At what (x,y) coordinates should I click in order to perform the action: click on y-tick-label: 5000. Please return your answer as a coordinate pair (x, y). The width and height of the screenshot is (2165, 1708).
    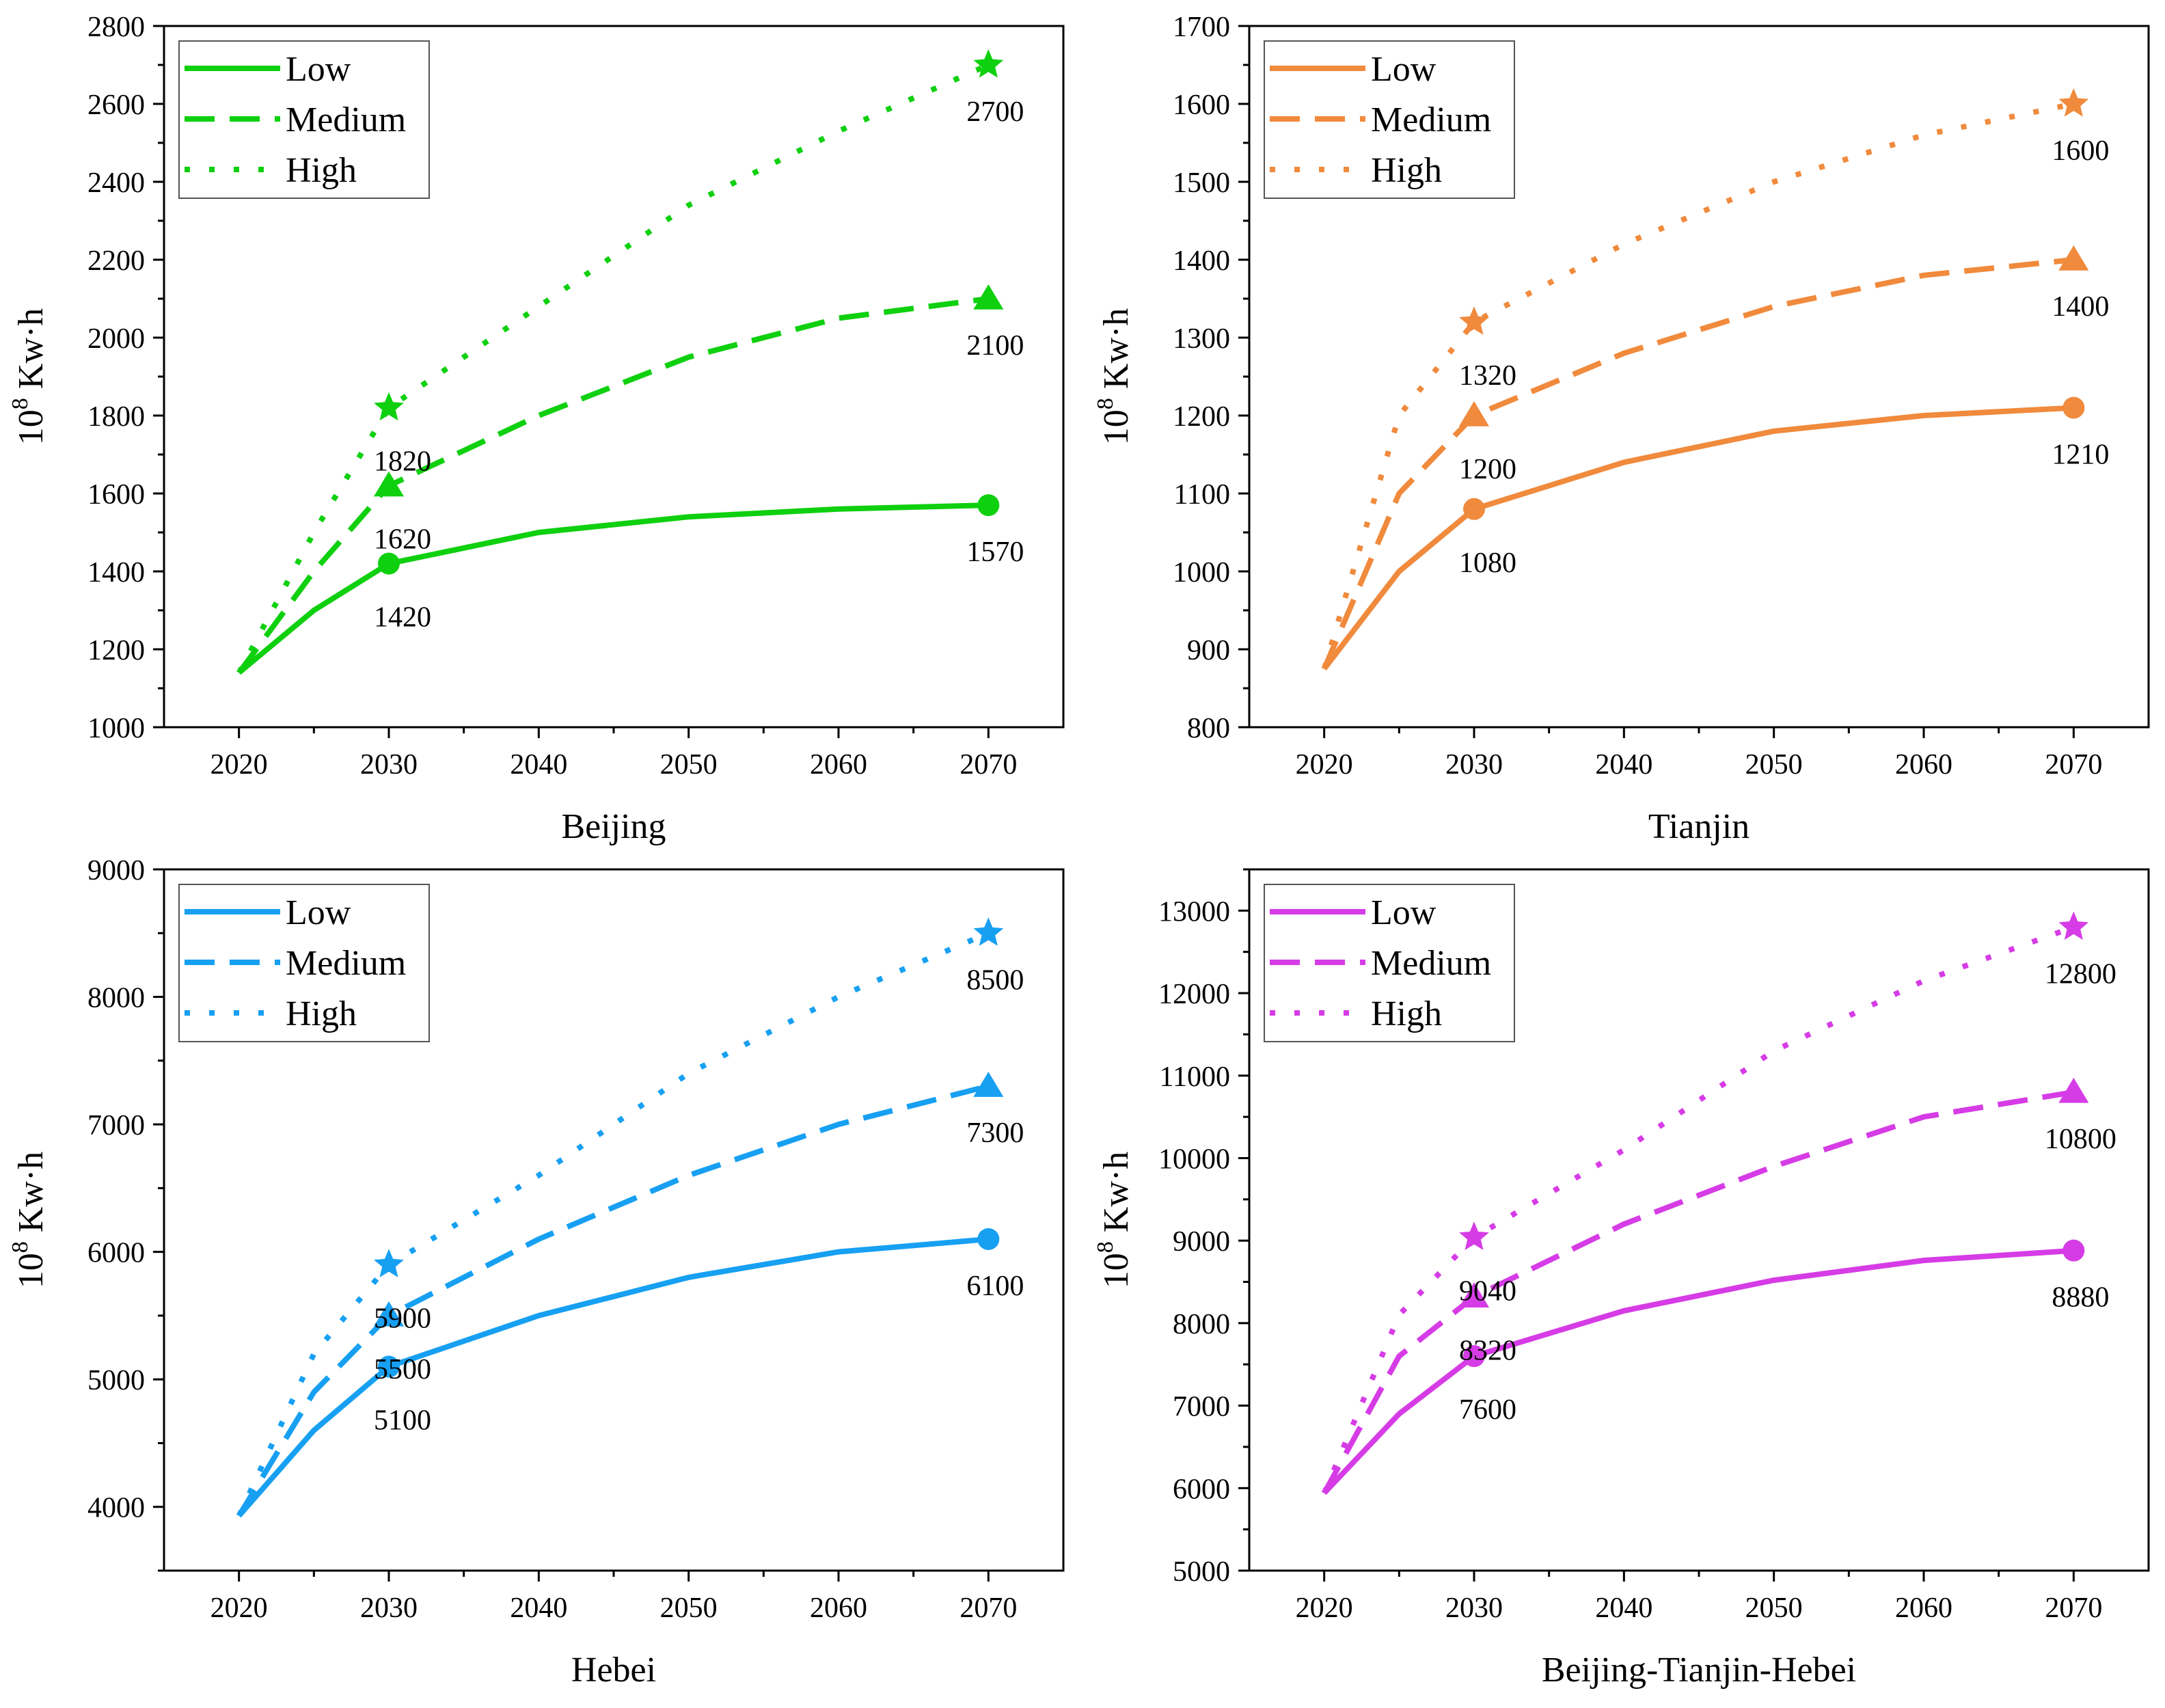
    Looking at the image, I should click on (1201, 1572).